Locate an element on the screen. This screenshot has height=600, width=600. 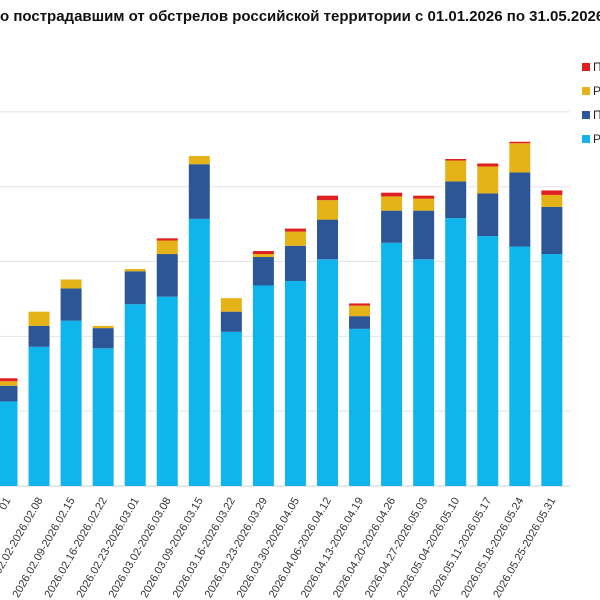
x-tick-label: 2026.04.20-2026.04.26 is located at coordinates (364, 548).